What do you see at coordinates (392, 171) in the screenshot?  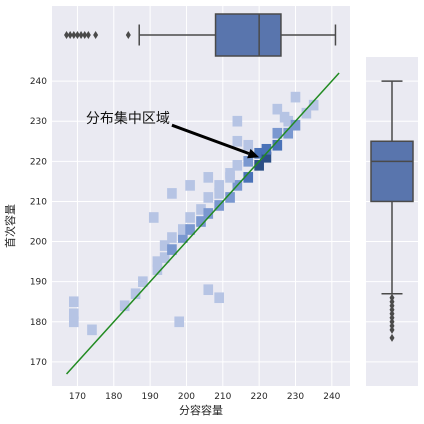 I see `right-box-iqr` at bounding box center [392, 171].